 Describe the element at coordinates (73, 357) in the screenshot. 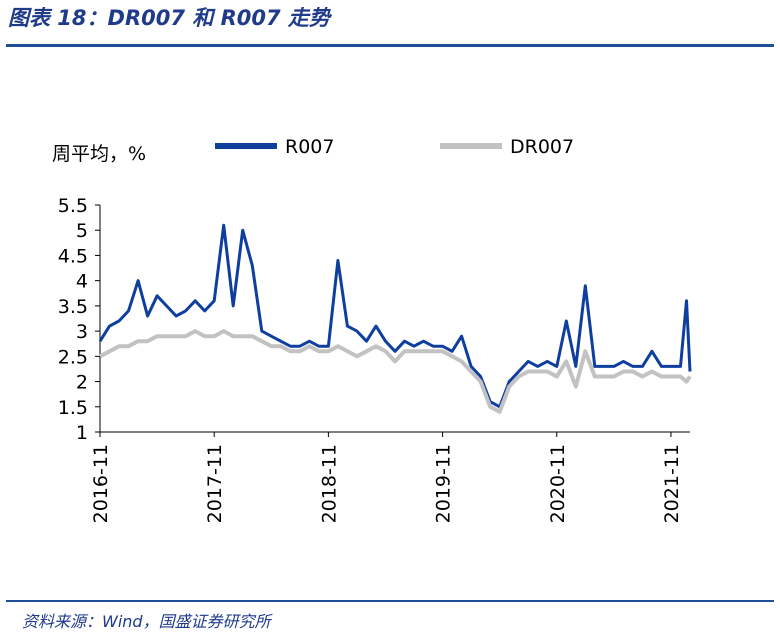

I see `y-tick-label: 2.5` at that location.